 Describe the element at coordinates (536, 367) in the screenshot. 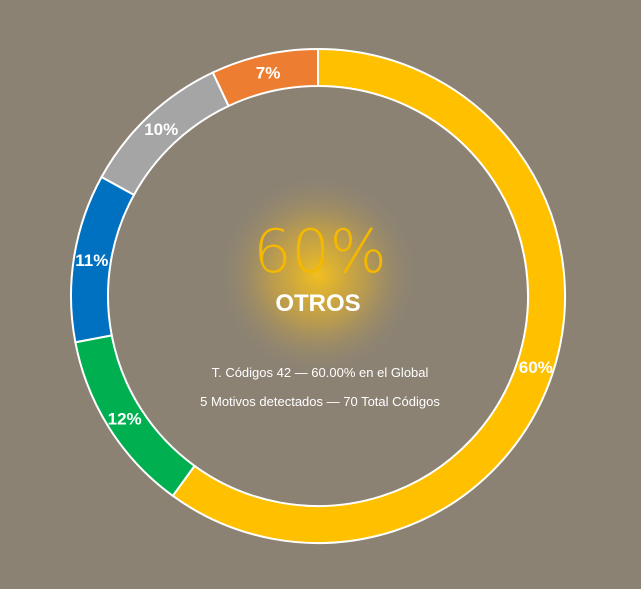

I see `slice-label-1: 60%` at that location.